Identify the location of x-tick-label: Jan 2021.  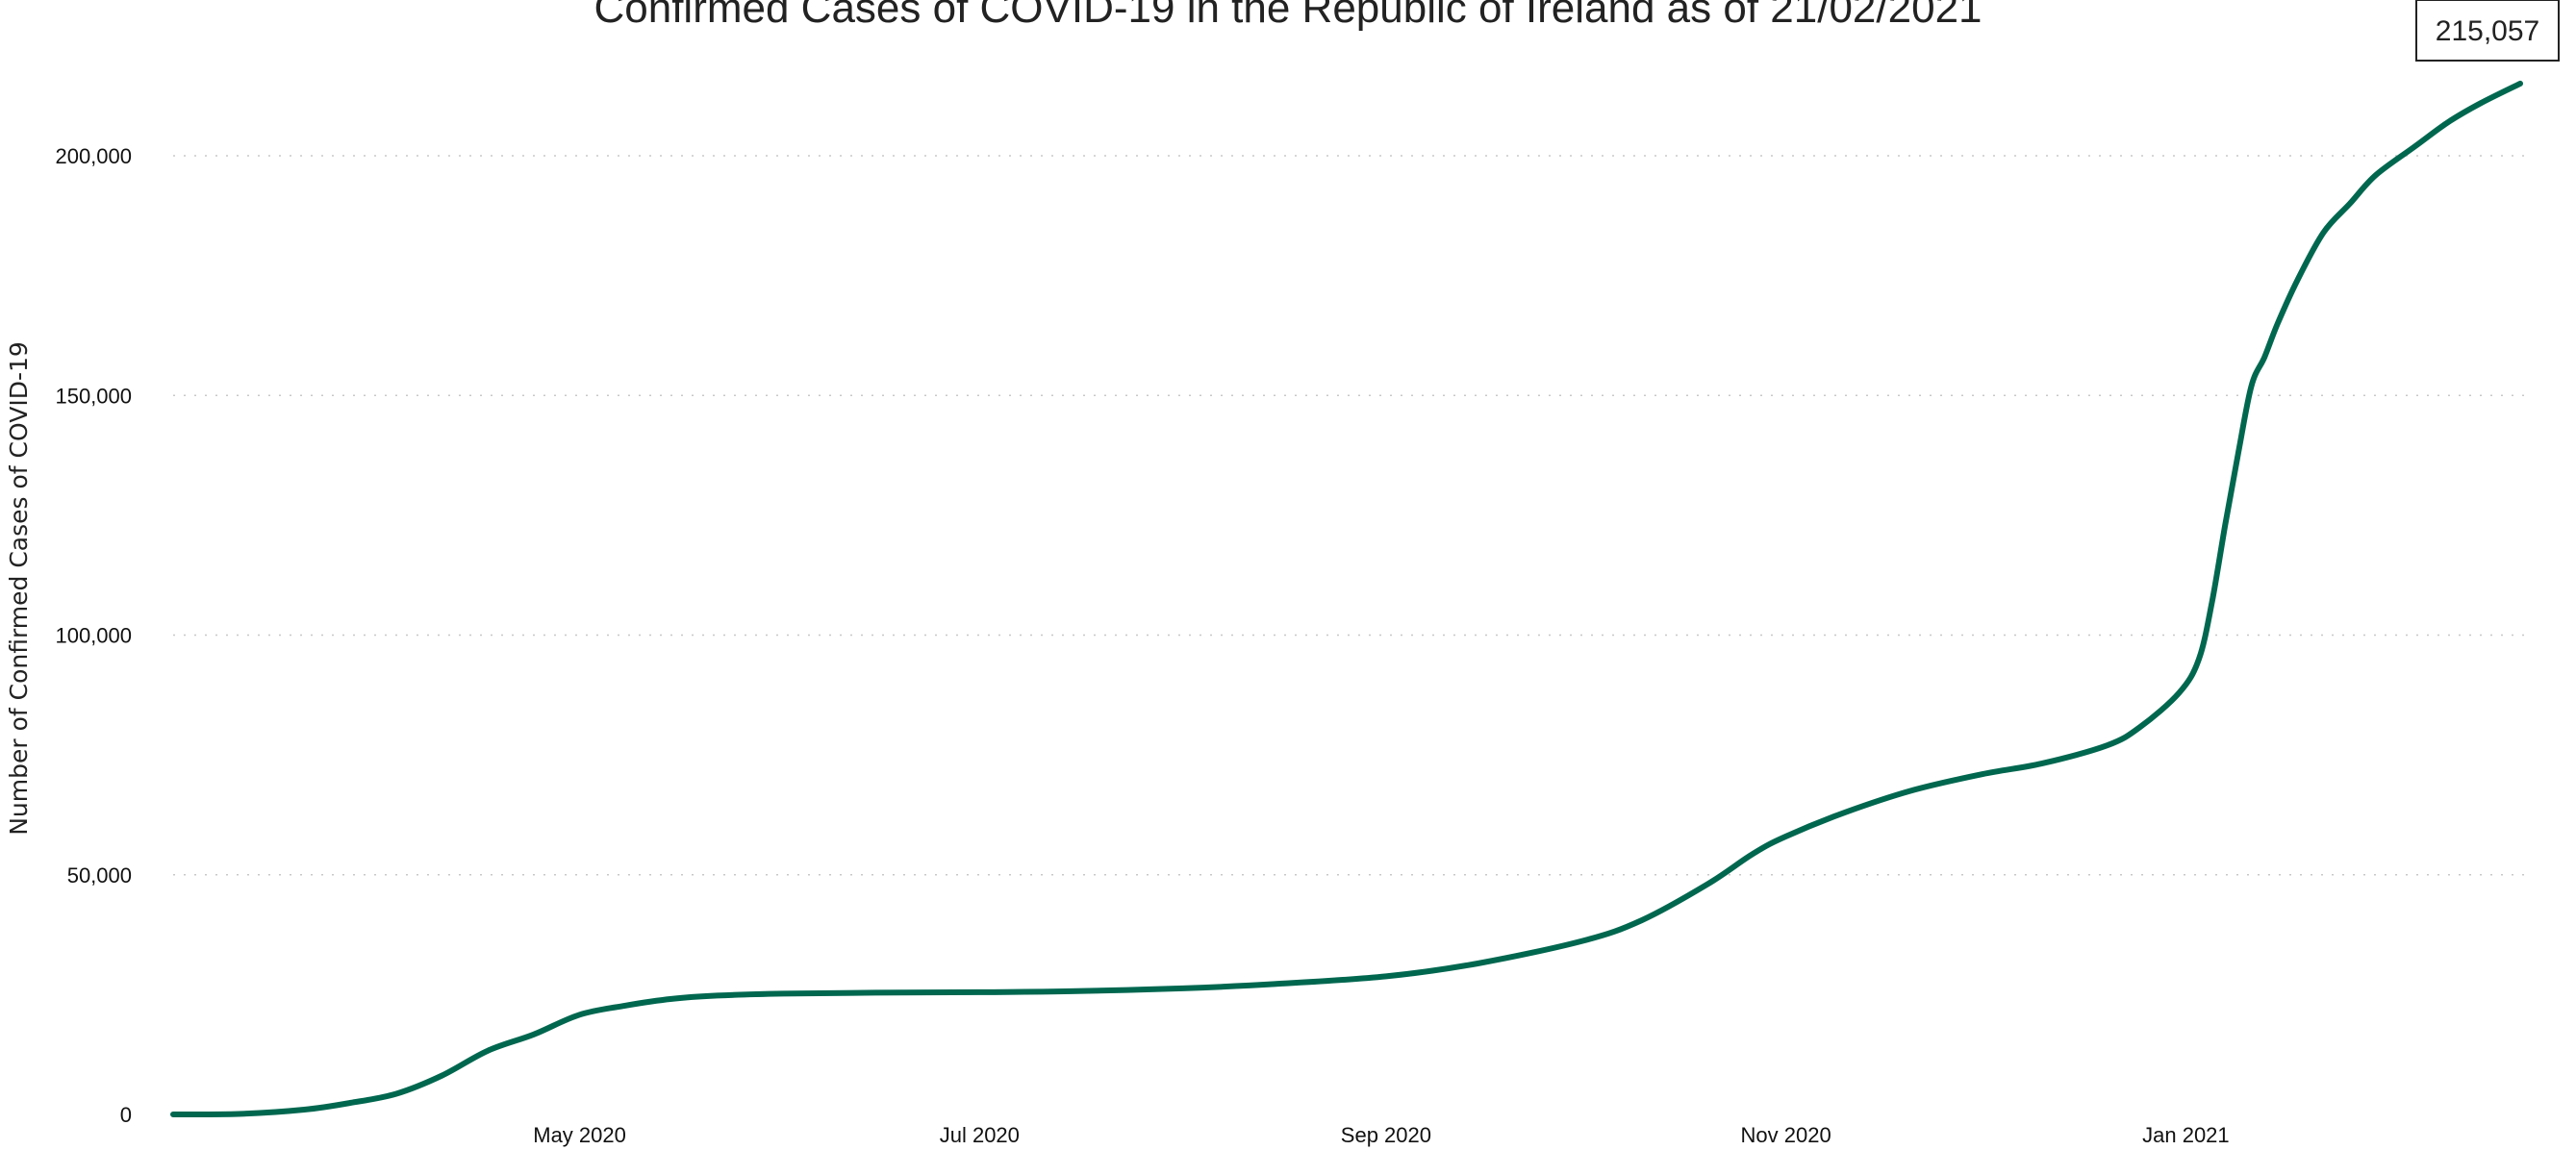
(2186, 1135).